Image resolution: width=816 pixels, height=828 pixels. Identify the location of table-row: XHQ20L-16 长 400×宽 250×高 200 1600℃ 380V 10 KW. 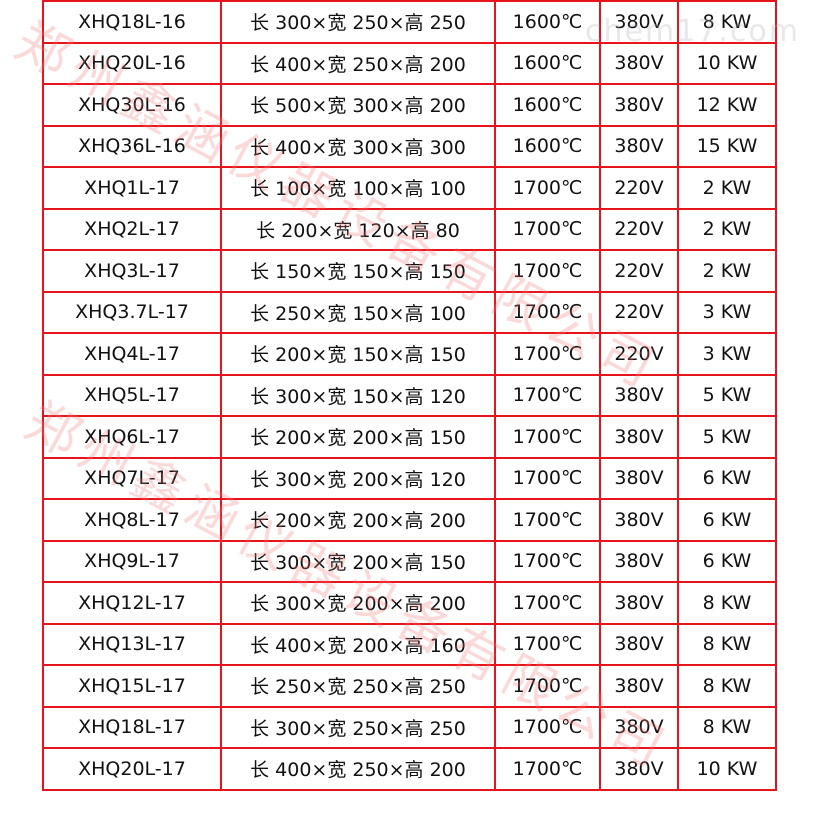
(409, 63).